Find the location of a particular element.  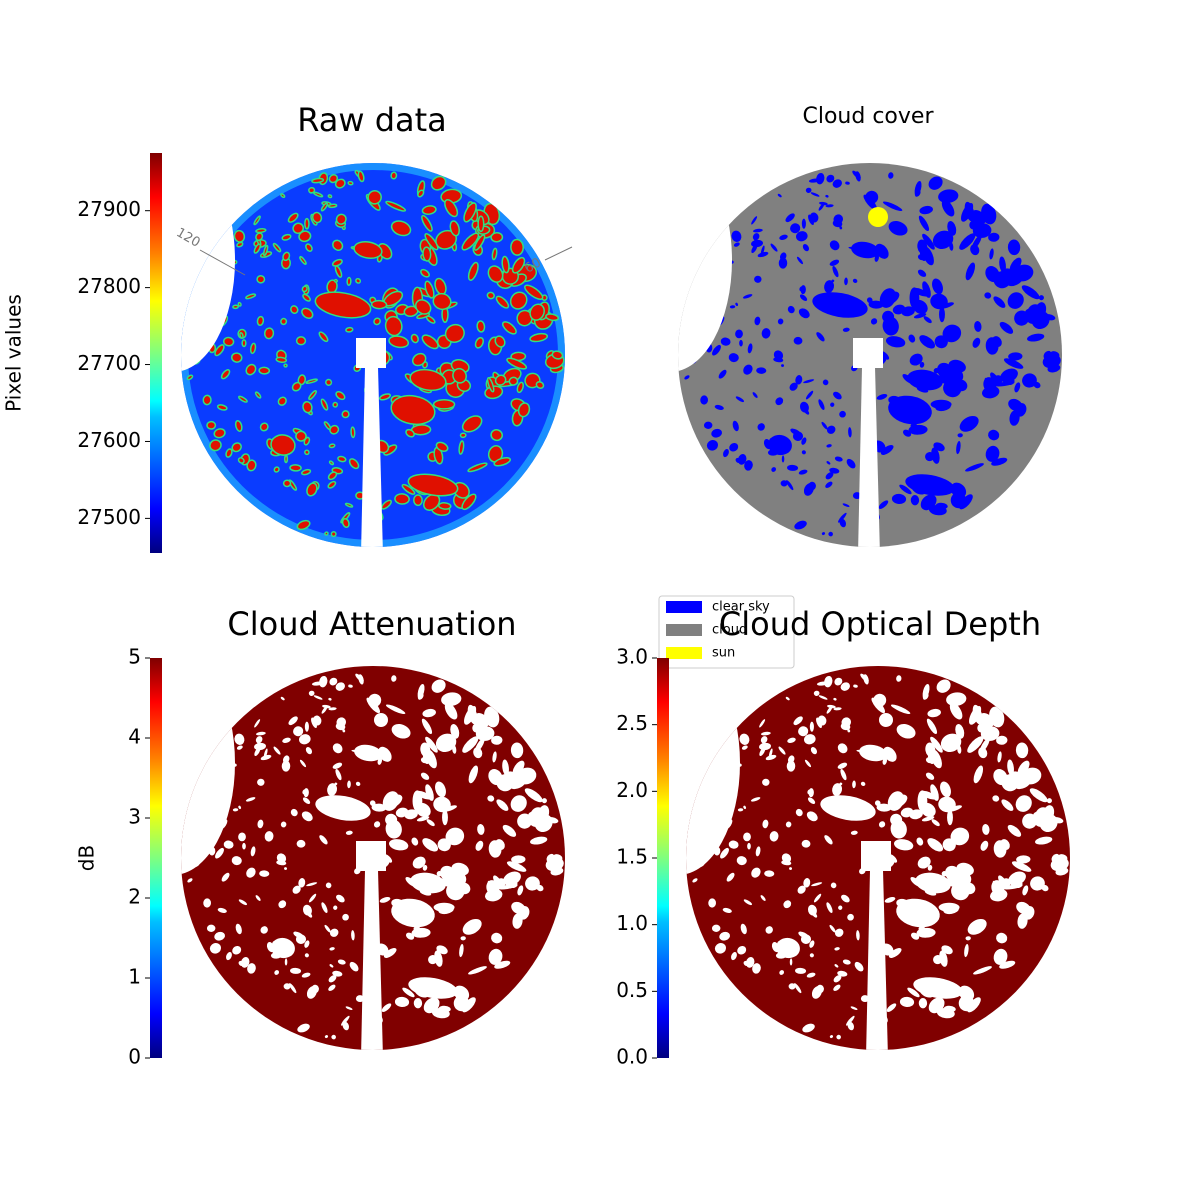

legend: clear sky cloud sun is located at coordinates (726, 632).